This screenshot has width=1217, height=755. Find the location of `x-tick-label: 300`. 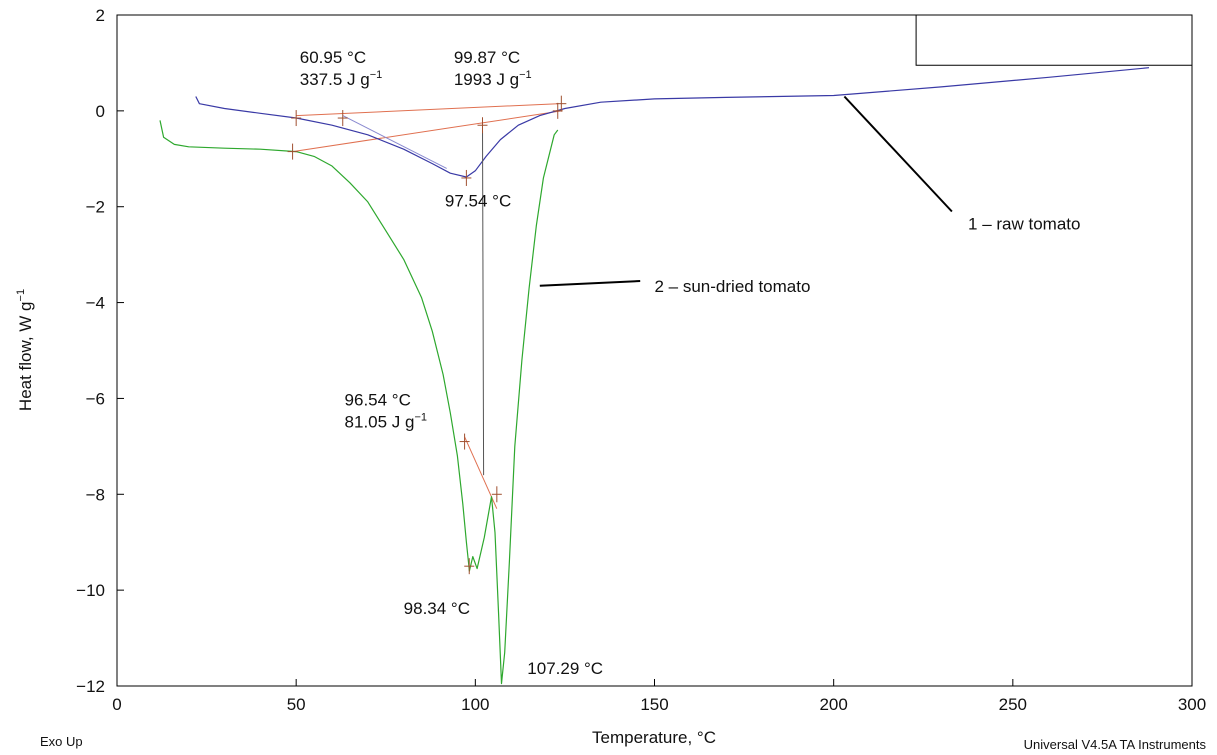

x-tick-label: 300 is located at coordinates (1192, 704).